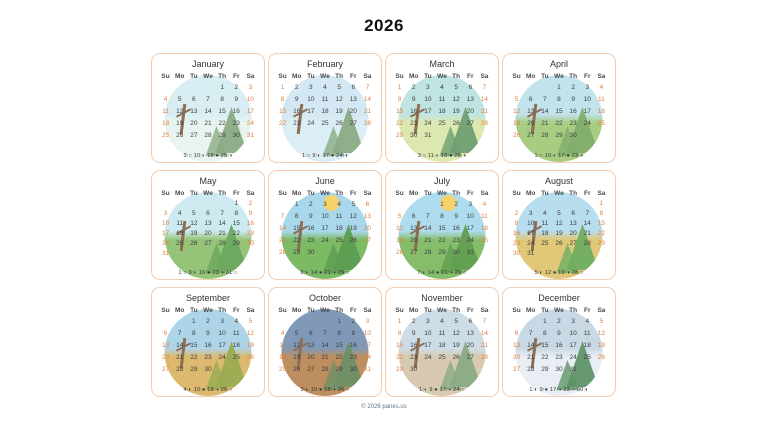 This screenshot has height=432, width=768. Describe the element at coordinates (428, 321) in the screenshot. I see `day-3: 3` at that location.